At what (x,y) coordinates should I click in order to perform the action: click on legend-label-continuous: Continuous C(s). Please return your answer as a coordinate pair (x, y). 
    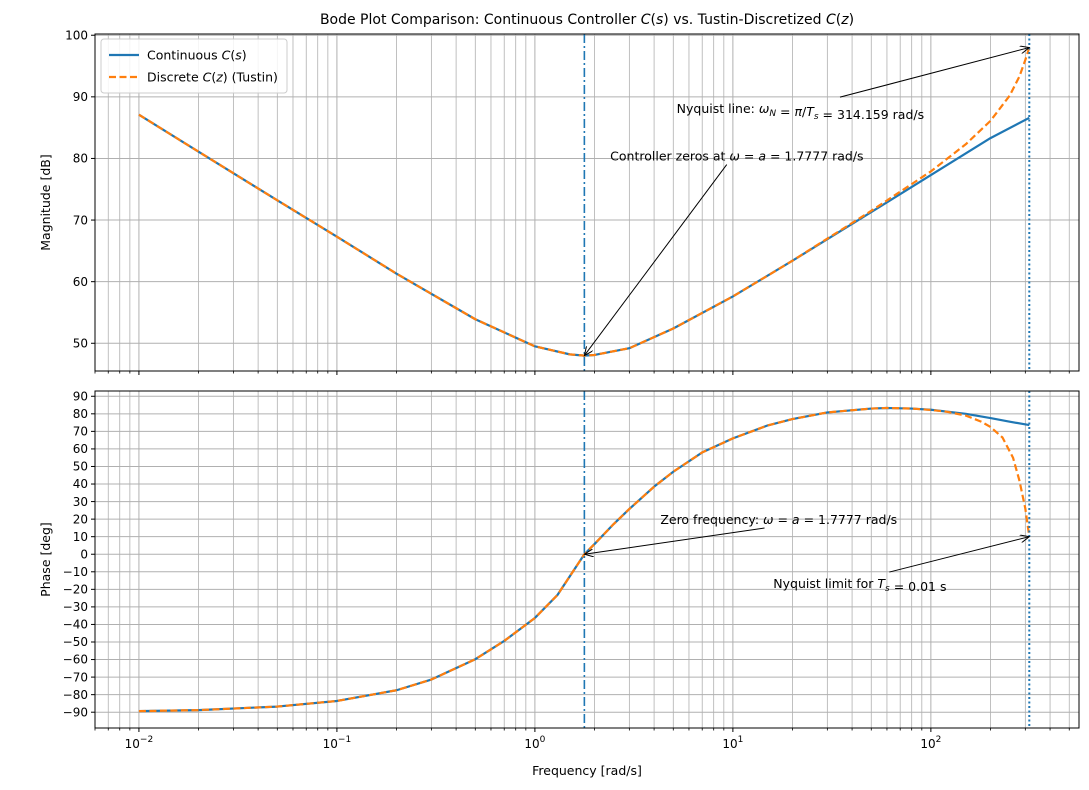
    Looking at the image, I should click on (197, 55).